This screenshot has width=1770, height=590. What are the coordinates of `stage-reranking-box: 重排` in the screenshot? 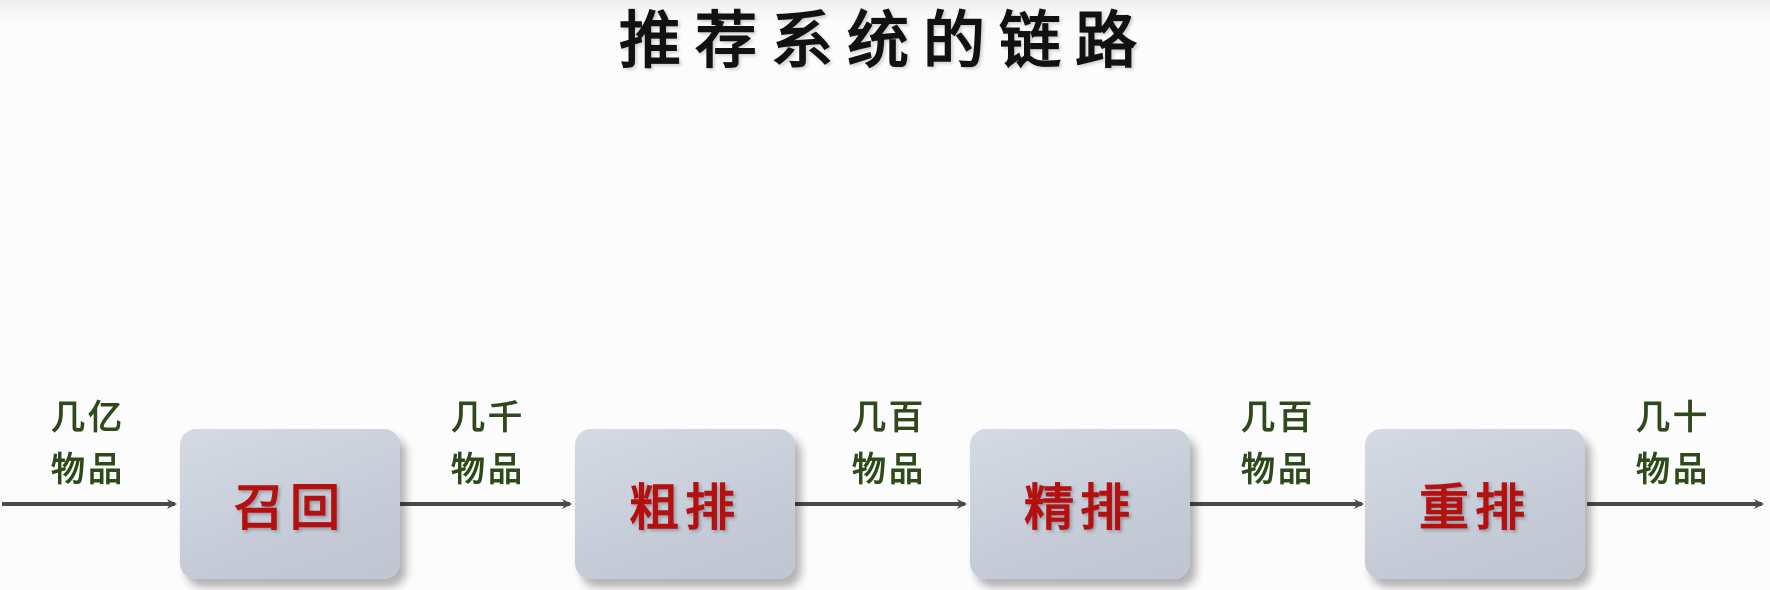 It's located at (1475, 504).